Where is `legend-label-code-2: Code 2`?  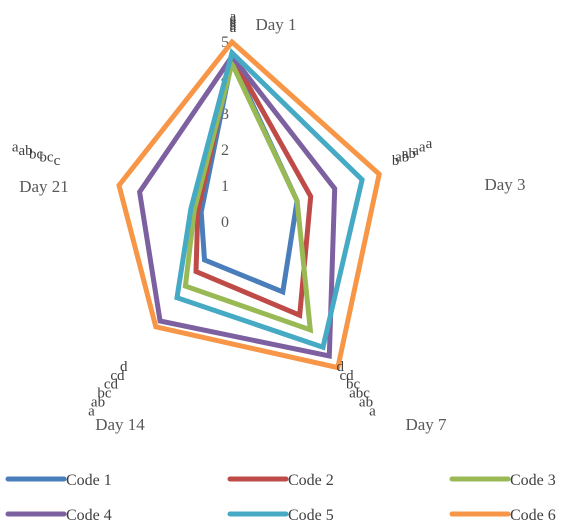 legend-label-code-2: Code 2 is located at coordinates (311, 480).